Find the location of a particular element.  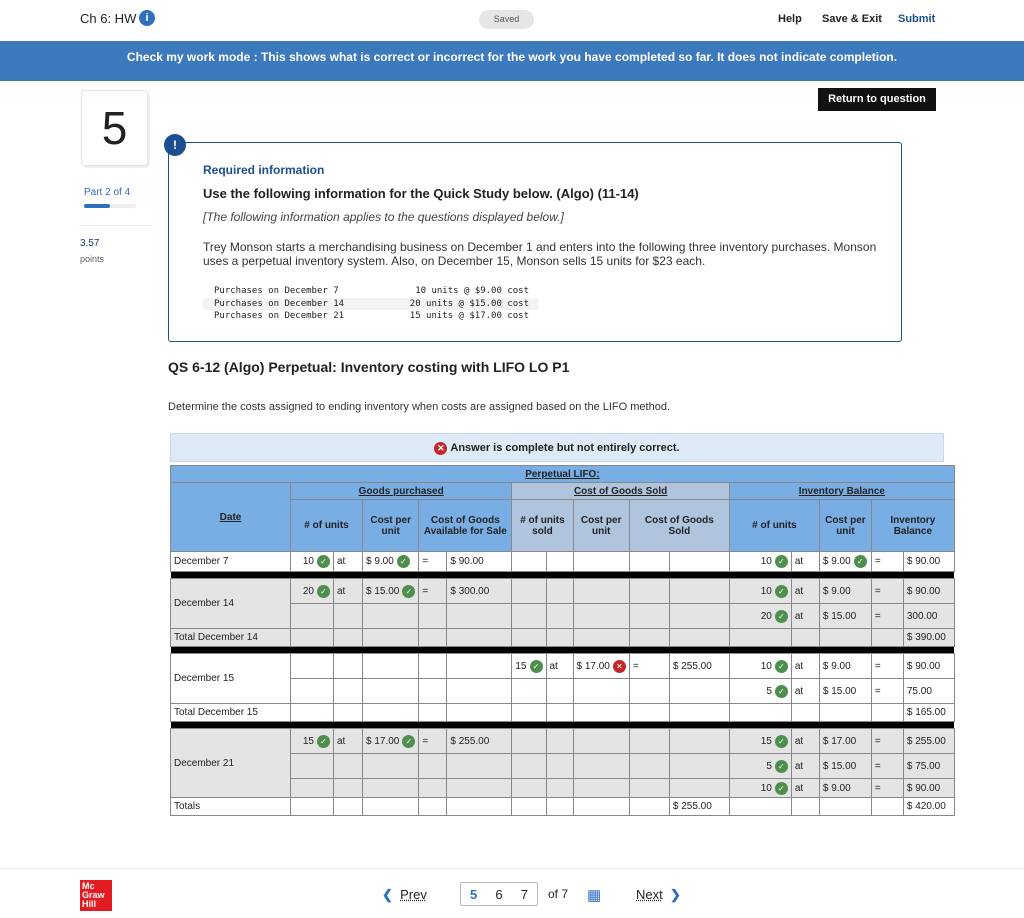

table-cell: 75.00 is located at coordinates (928, 691).